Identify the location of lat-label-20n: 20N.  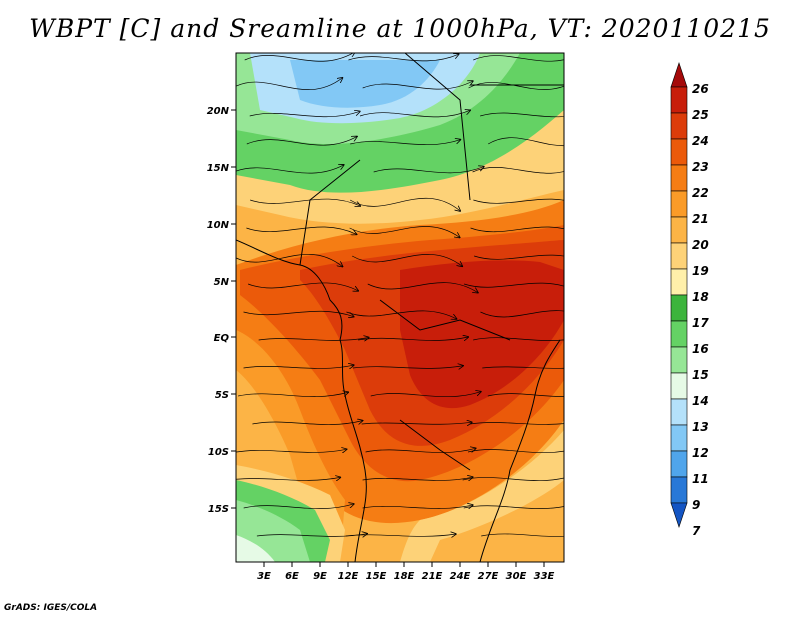
(218, 111).